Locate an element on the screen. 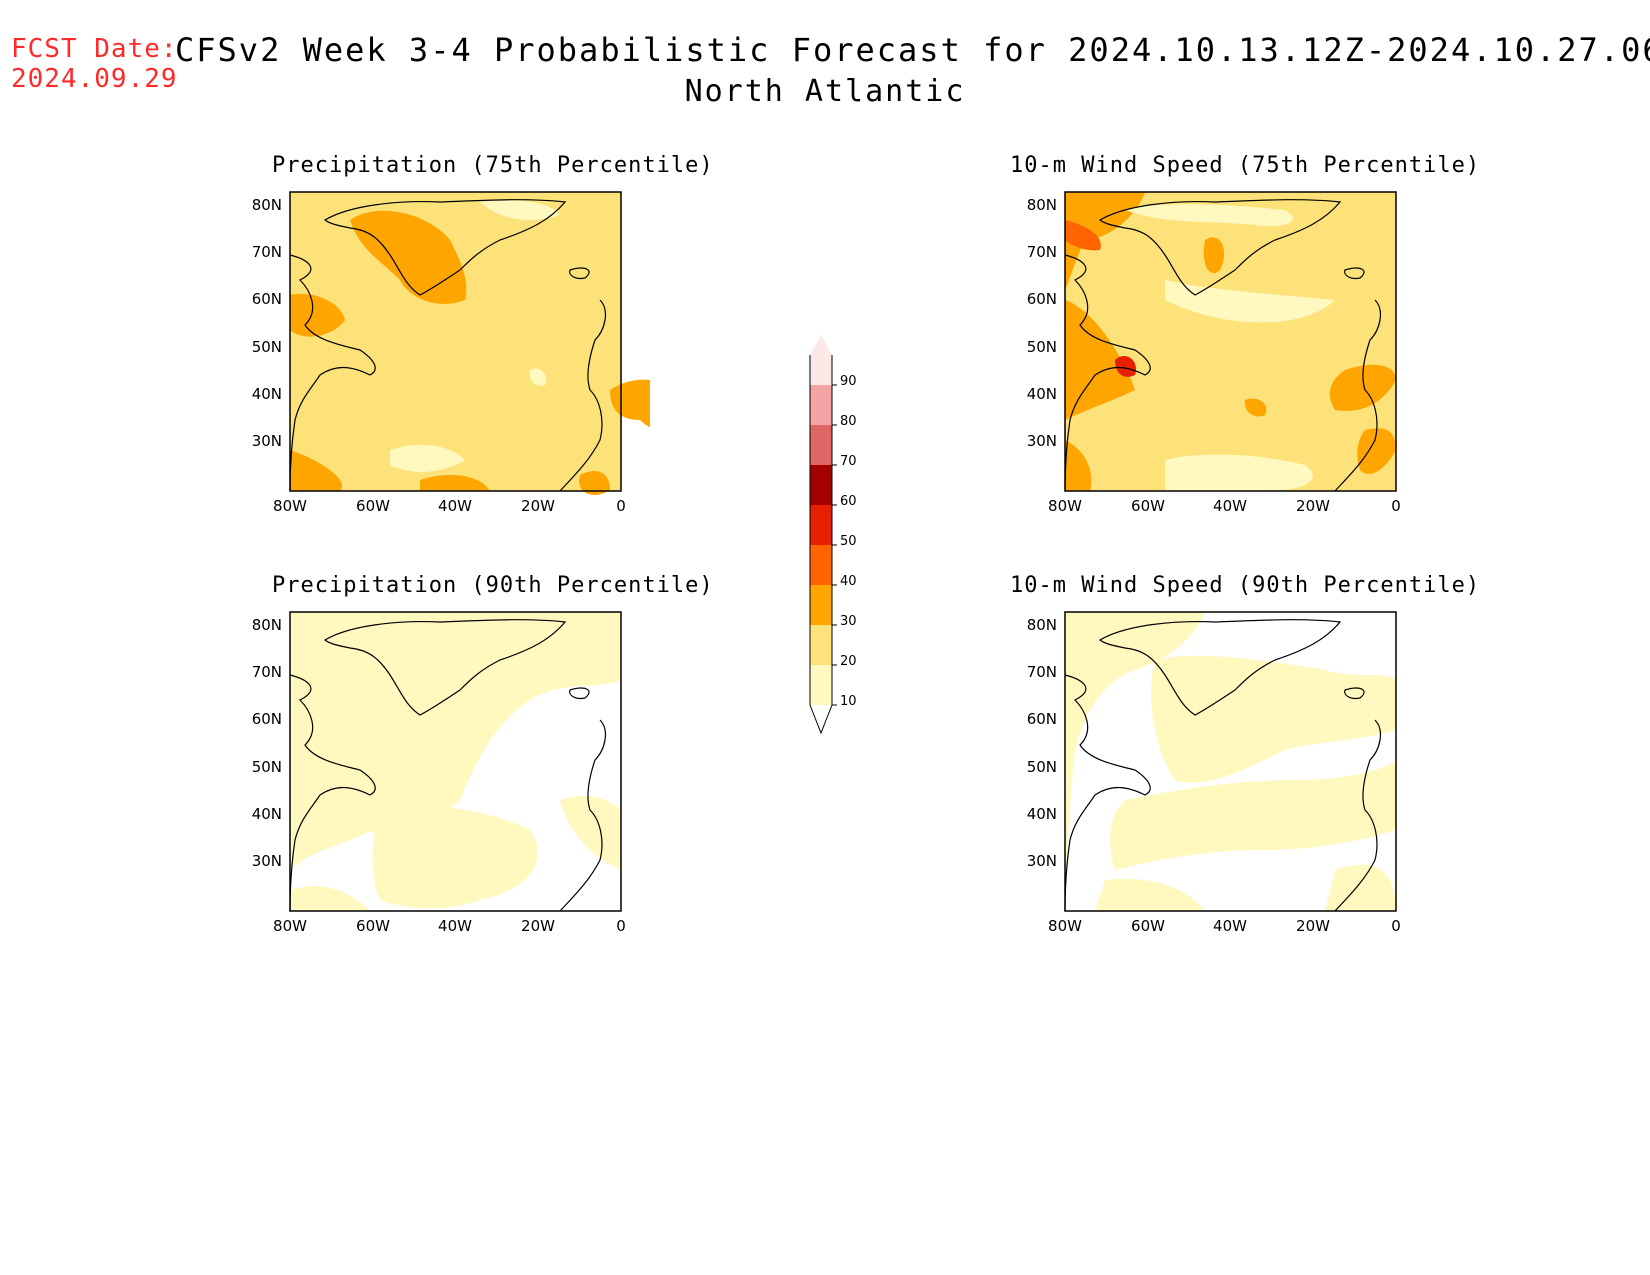 This screenshot has width=1650, height=1275. colorbar-lower-extension is located at coordinates (821, 719).